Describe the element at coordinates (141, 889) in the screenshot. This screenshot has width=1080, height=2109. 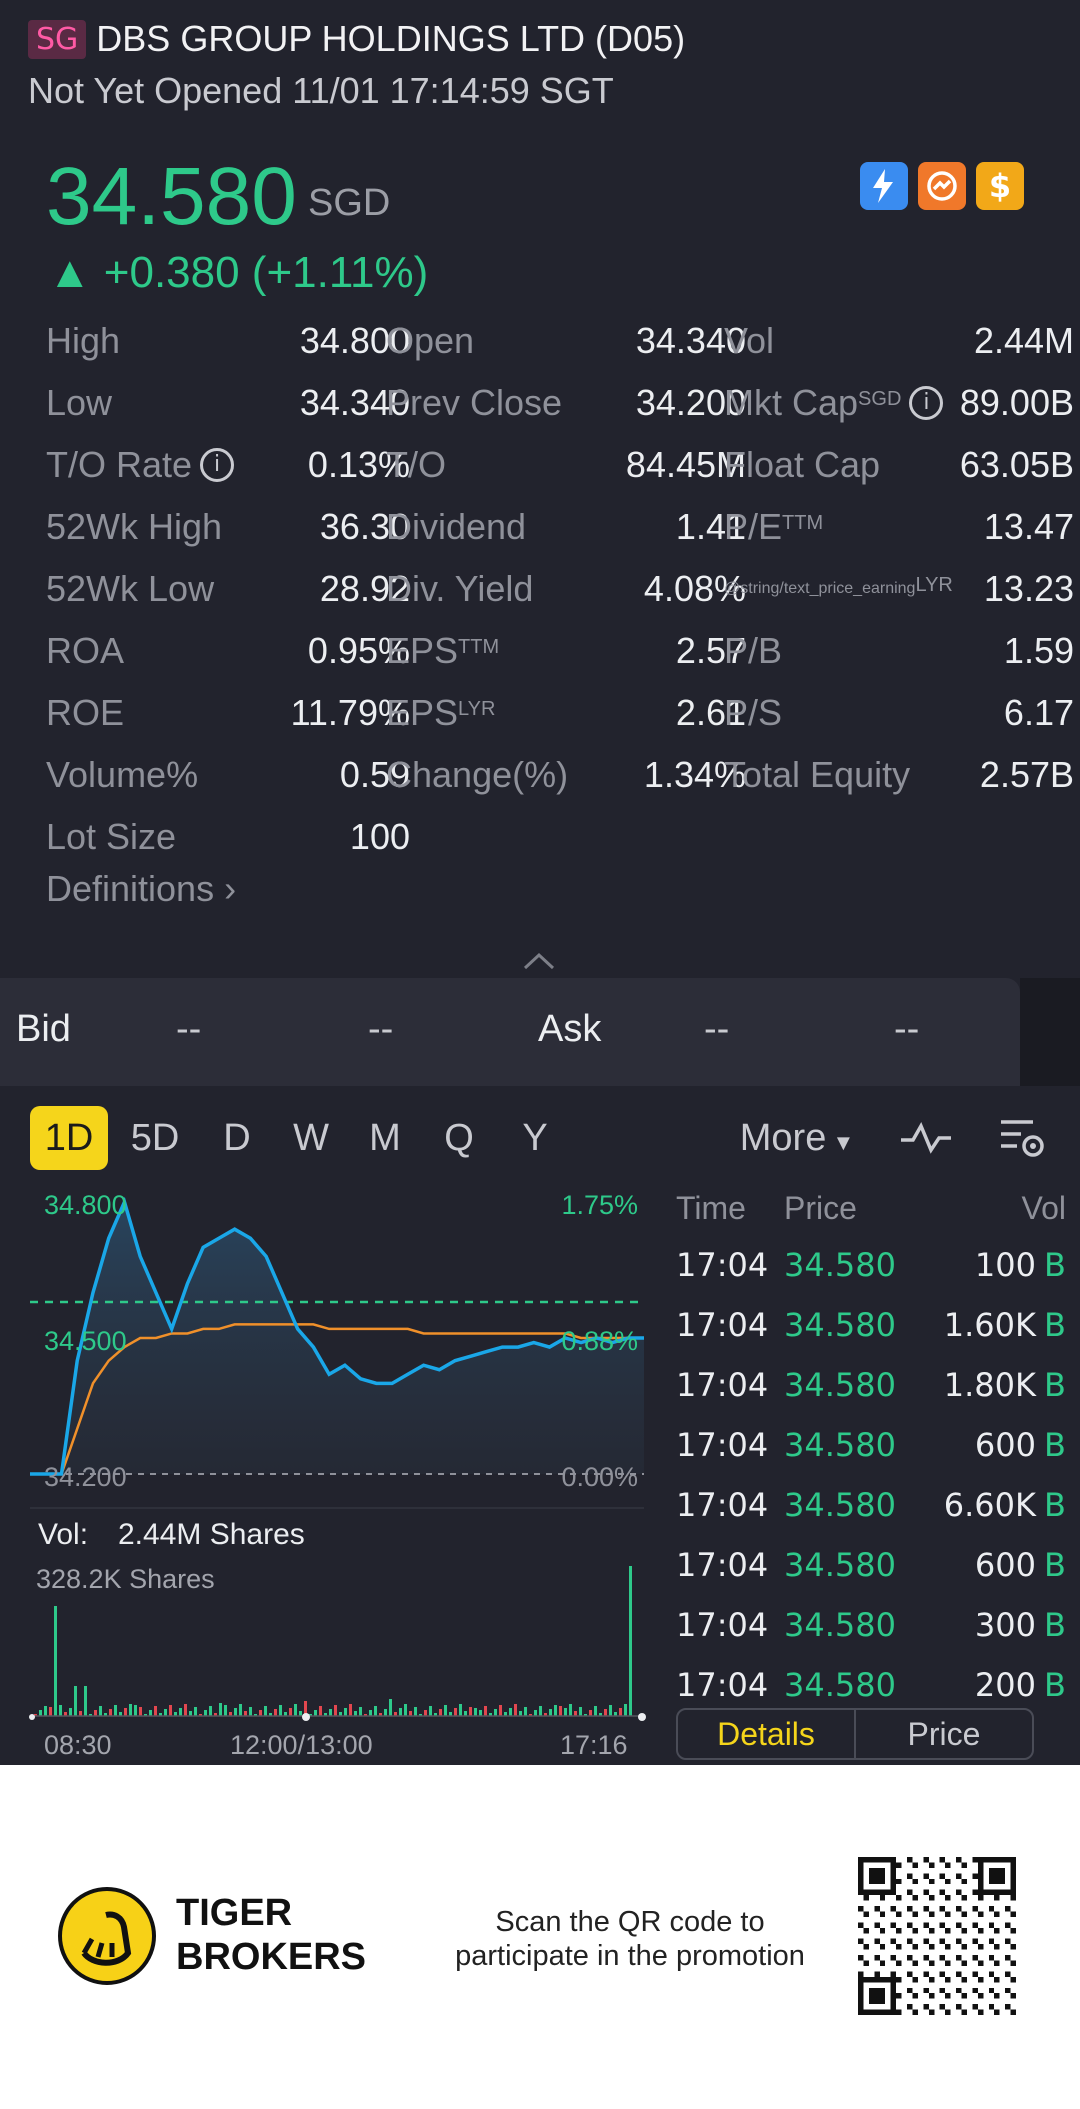
I see `definitions-link: Definitions ›` at that location.